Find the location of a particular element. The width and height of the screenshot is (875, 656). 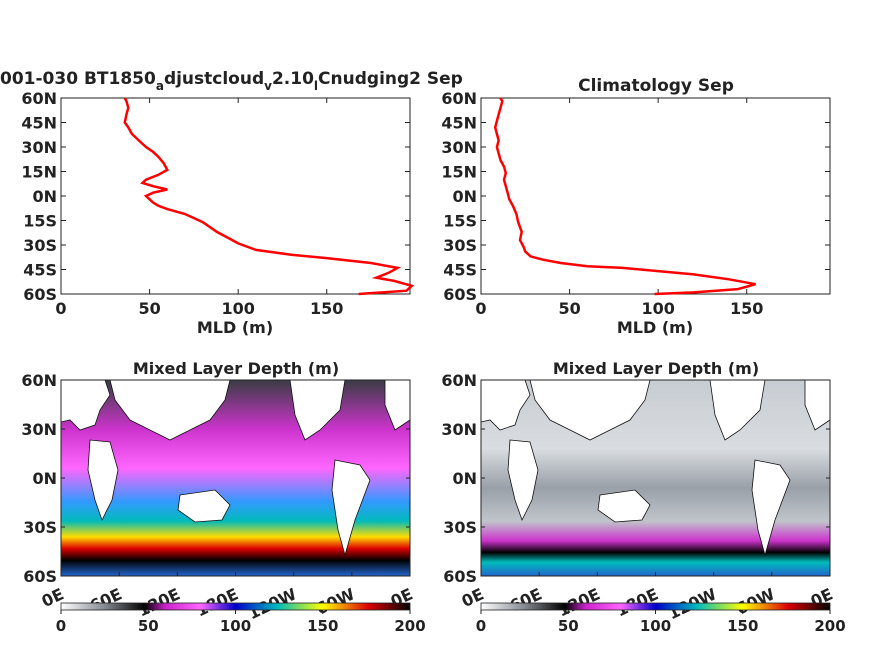

panel2-xlabel: MLD (m) is located at coordinates (655, 327).